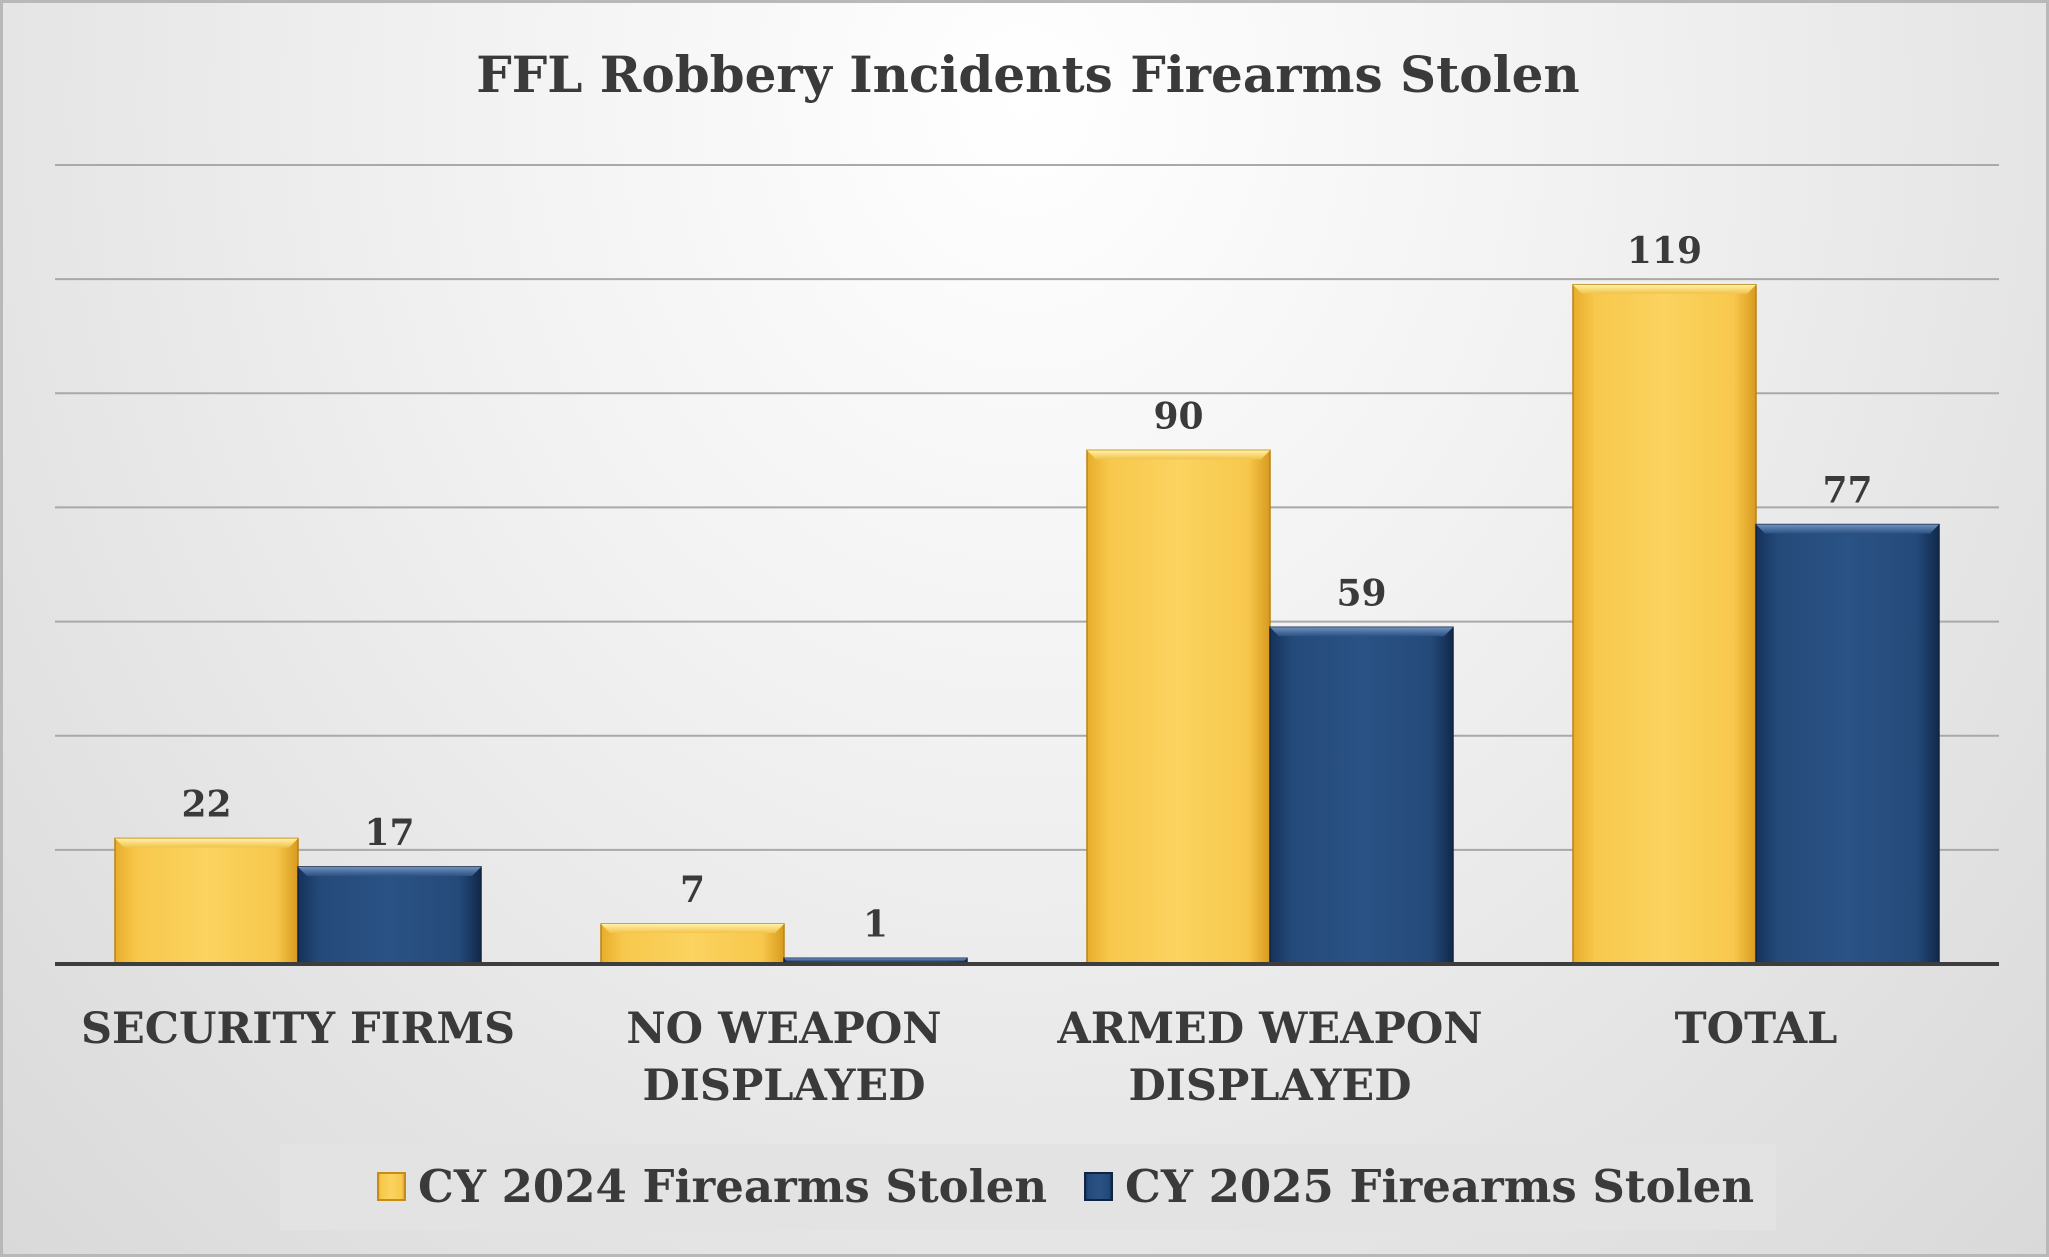 The height and width of the screenshot is (1260, 2049). I want to click on legend-background, so click(1028, 1187).